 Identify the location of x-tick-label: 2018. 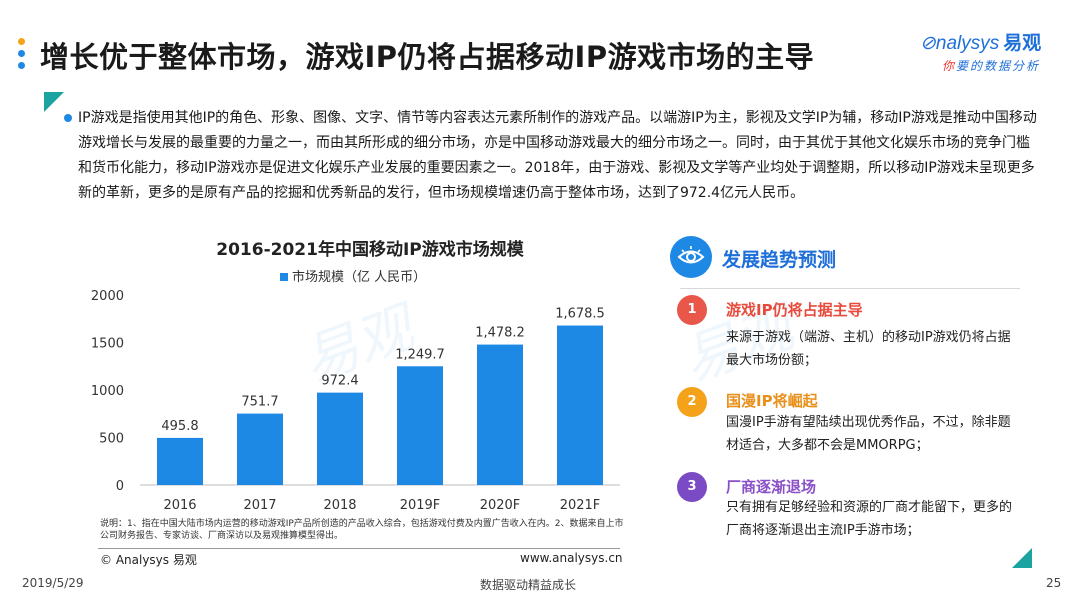
(339, 505).